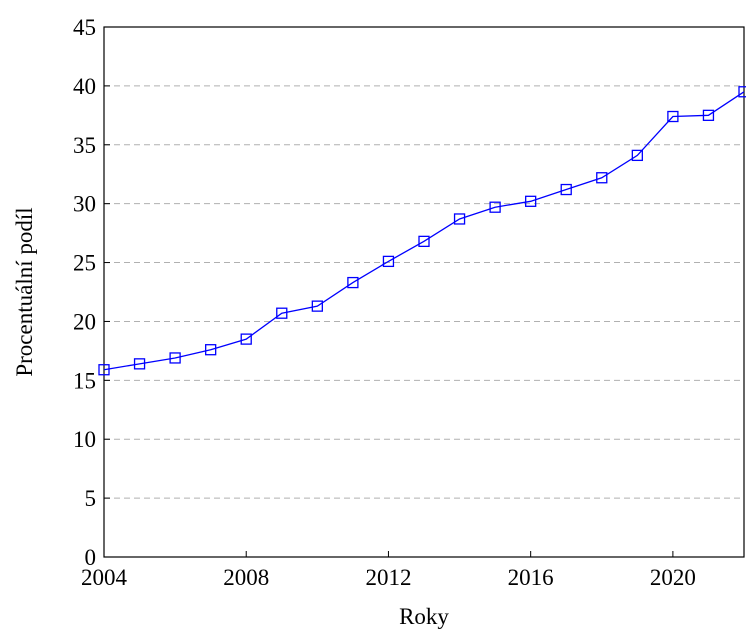  Describe the element at coordinates (531, 577) in the screenshot. I see `x-tick-label: 2016` at that location.